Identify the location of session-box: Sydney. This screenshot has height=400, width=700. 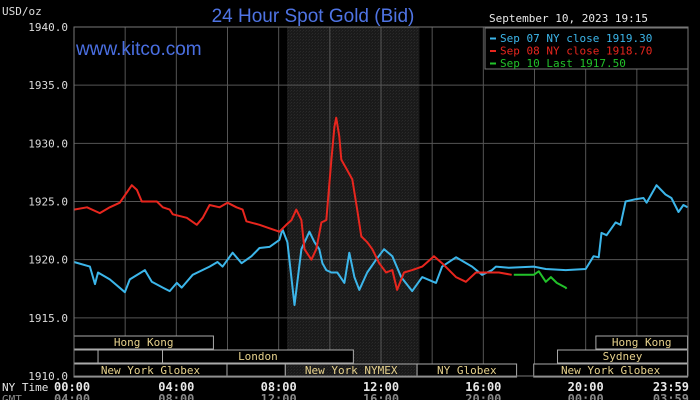
(622, 356).